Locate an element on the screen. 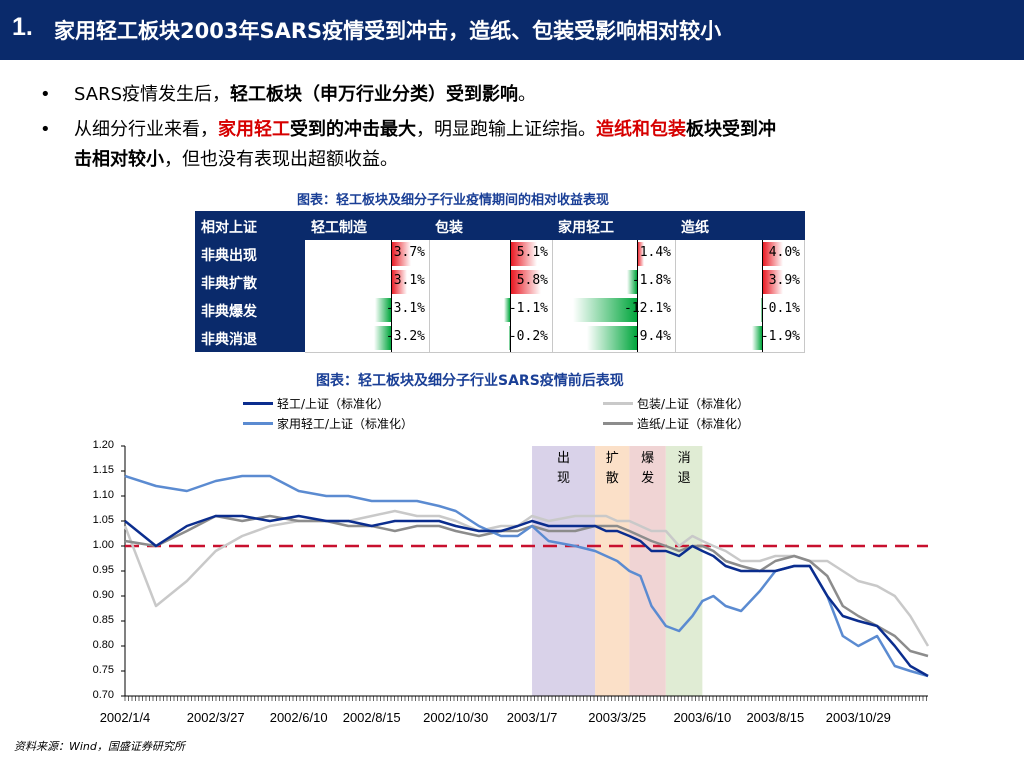  cell-value: -3.2% is located at coordinates (405, 336).